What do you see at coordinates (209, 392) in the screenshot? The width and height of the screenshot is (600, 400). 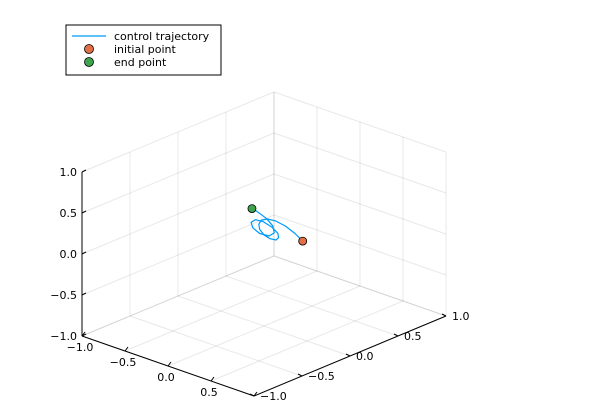 I see `x-tick-label: 0.5` at bounding box center [209, 392].